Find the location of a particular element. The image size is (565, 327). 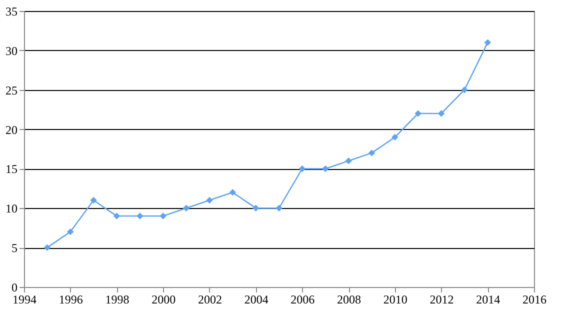

y-tick-label: 20 is located at coordinates (12, 129).